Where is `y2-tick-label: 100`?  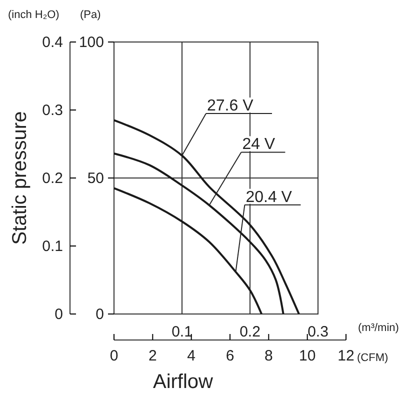 y2-tick-label: 100 is located at coordinates (91, 42).